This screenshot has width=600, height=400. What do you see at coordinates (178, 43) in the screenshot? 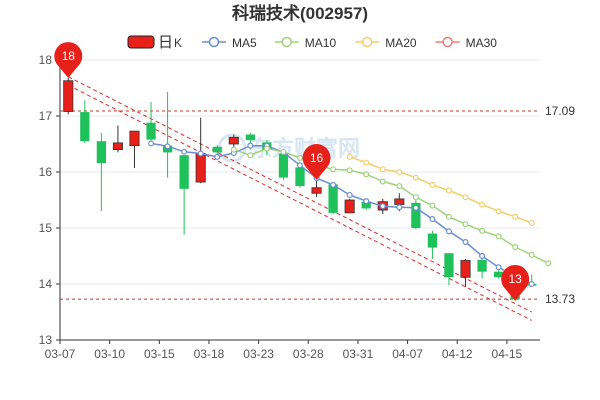
I see `legend-label-k: K` at bounding box center [178, 43].